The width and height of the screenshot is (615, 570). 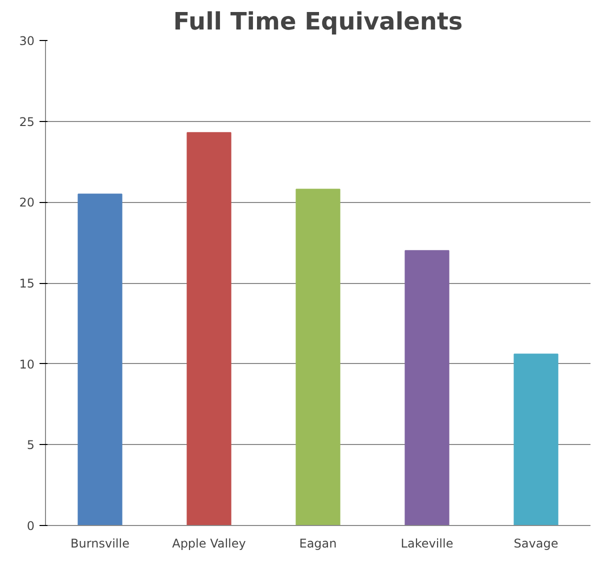 What do you see at coordinates (100, 543) in the screenshot?
I see `x-tick-label: Burnsville` at bounding box center [100, 543].